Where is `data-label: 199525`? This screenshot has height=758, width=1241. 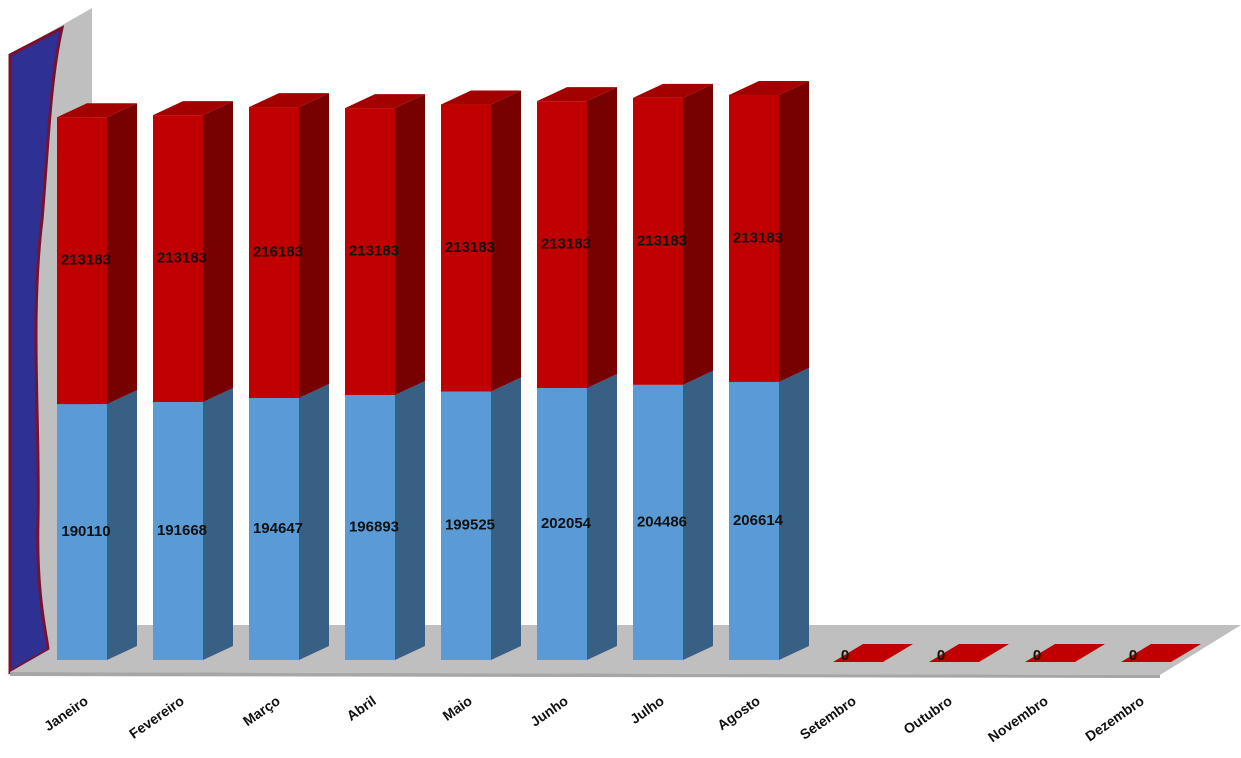 data-label: 199525 is located at coordinates (470, 525).